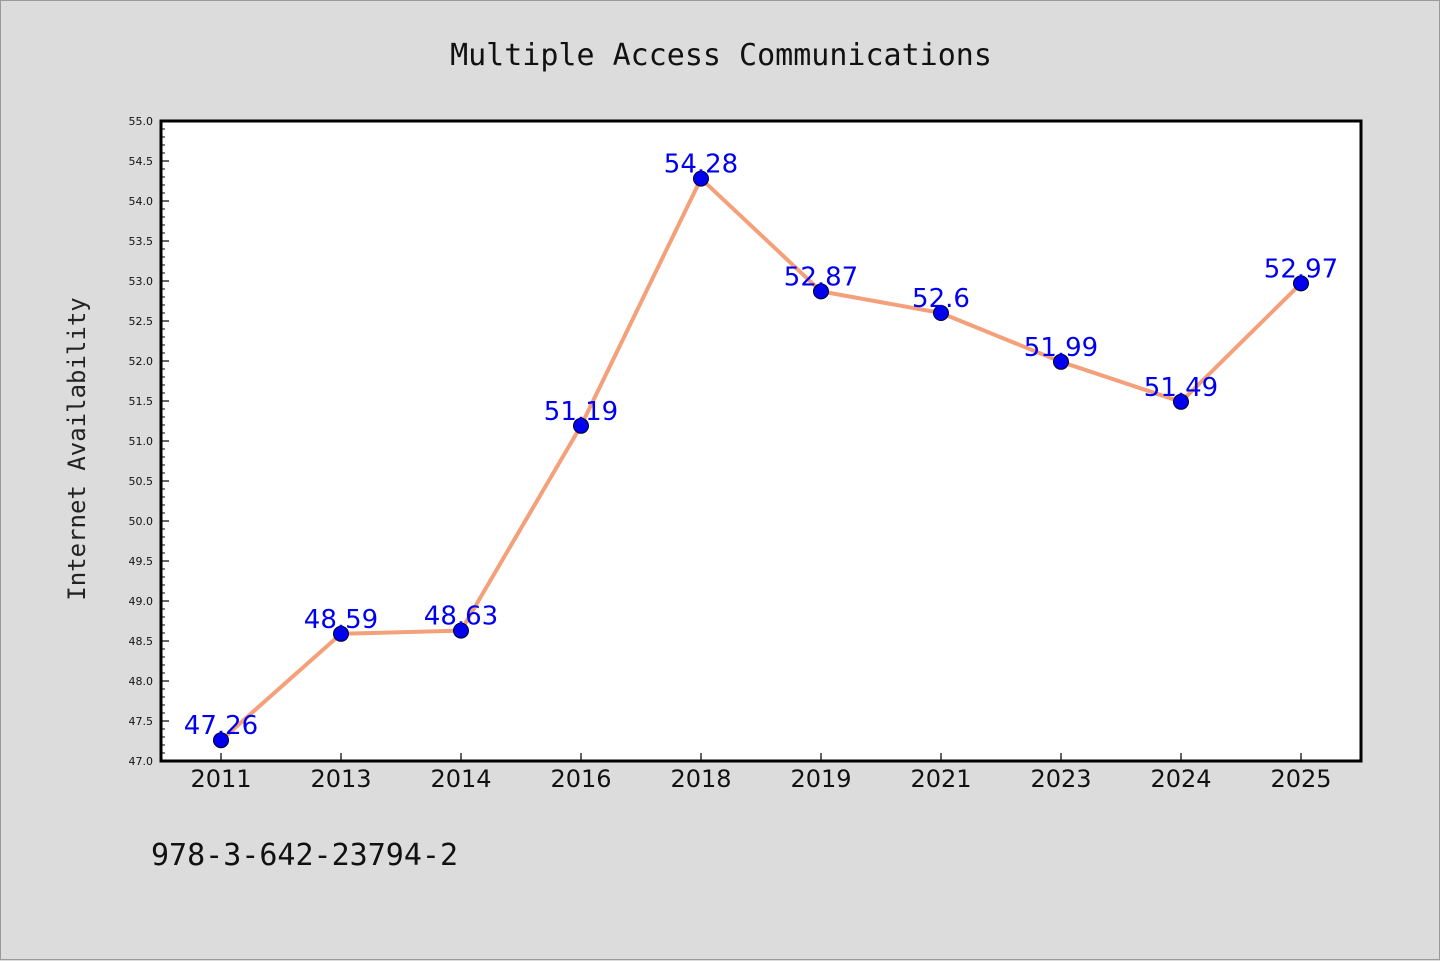 This screenshot has height=961, width=1440. I want to click on data-label: 51.99, so click(1061, 348).